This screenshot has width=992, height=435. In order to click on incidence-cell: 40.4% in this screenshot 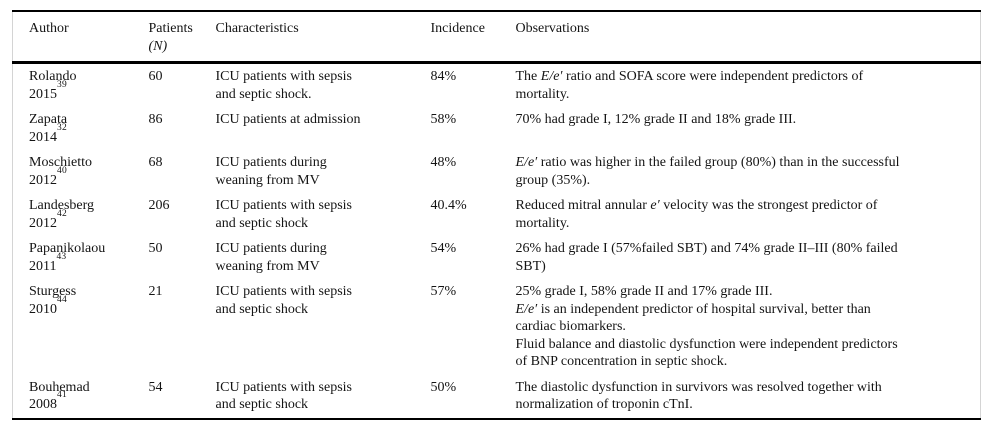, I will do `click(448, 205)`.